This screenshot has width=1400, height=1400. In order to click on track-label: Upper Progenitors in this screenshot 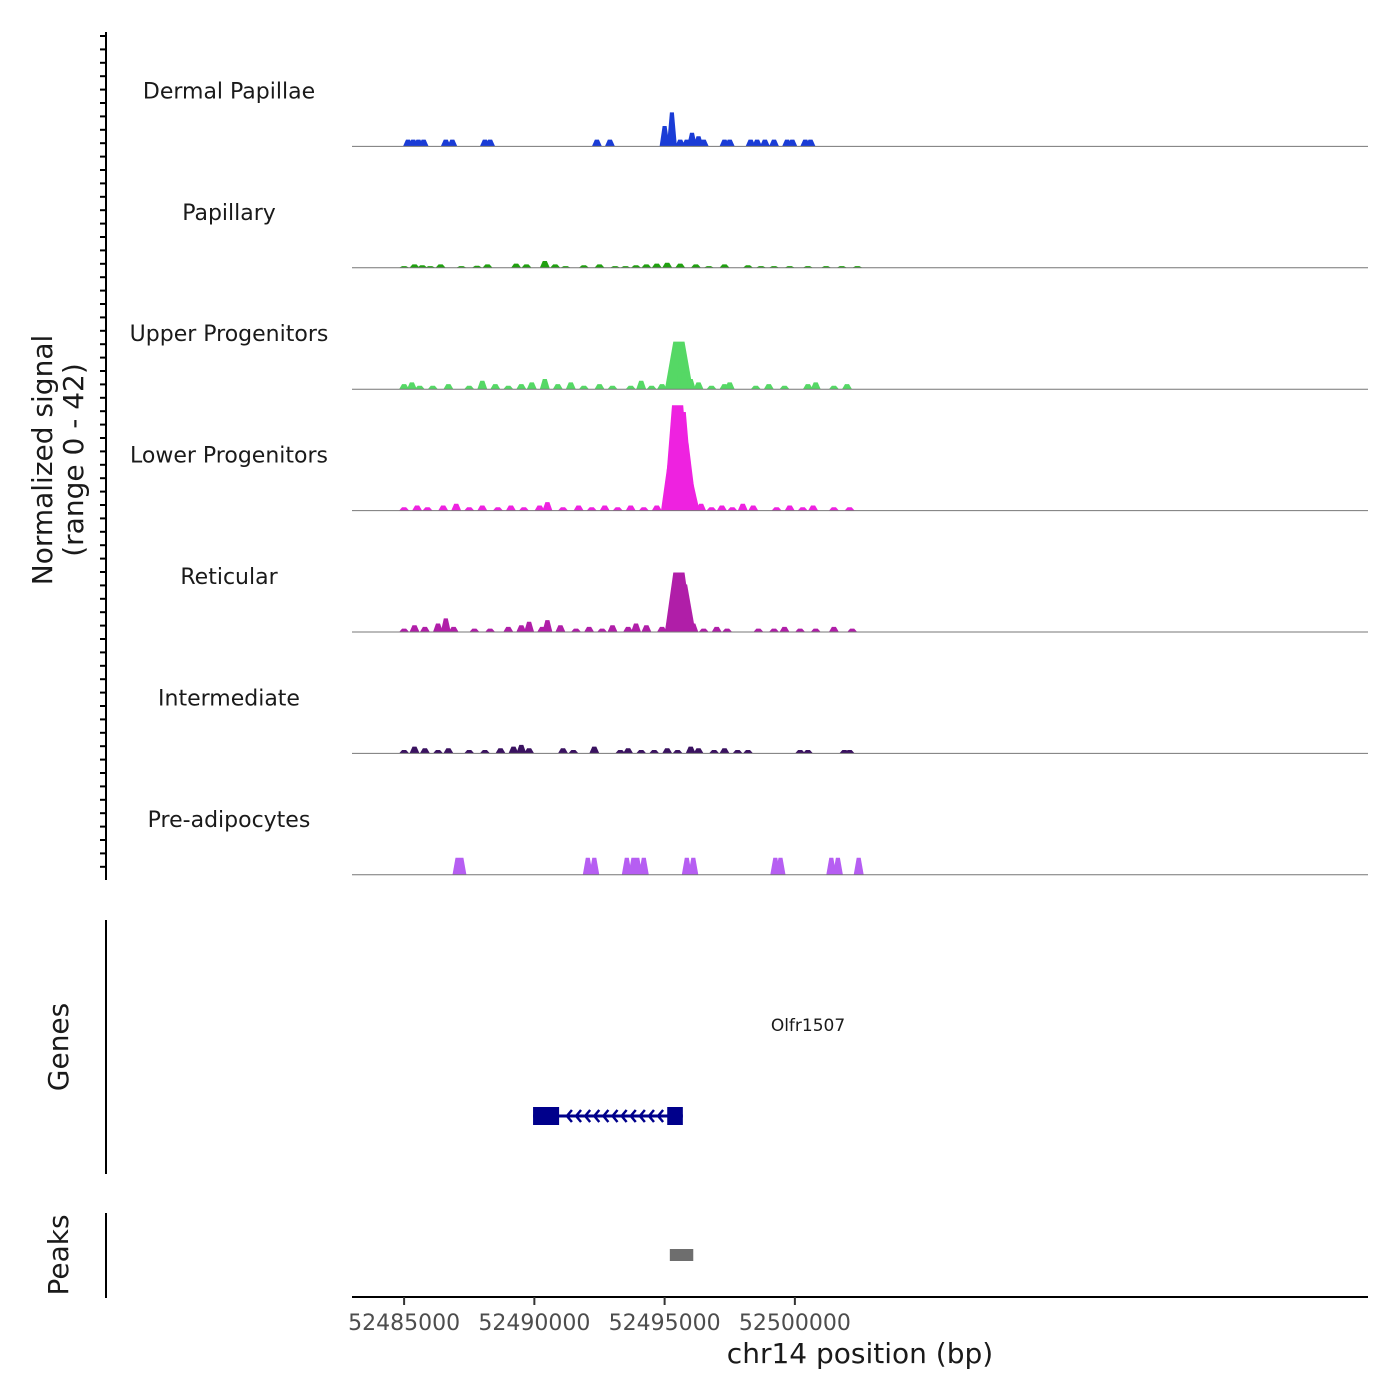, I will do `click(229, 334)`.